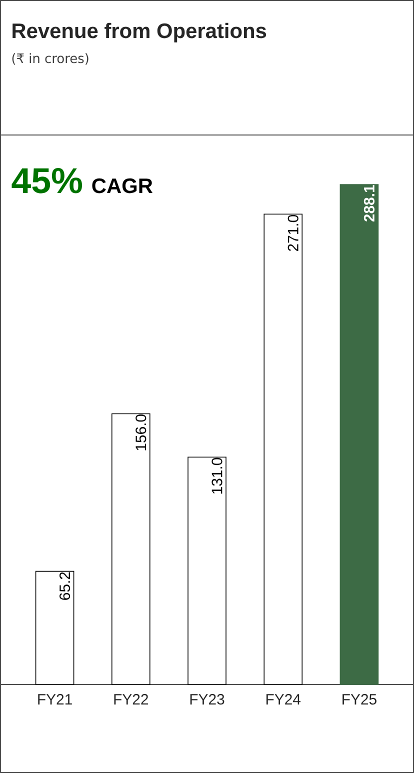 Image resolution: width=414 pixels, height=773 pixels. I want to click on x-tick-label: FY24, so click(283, 699).